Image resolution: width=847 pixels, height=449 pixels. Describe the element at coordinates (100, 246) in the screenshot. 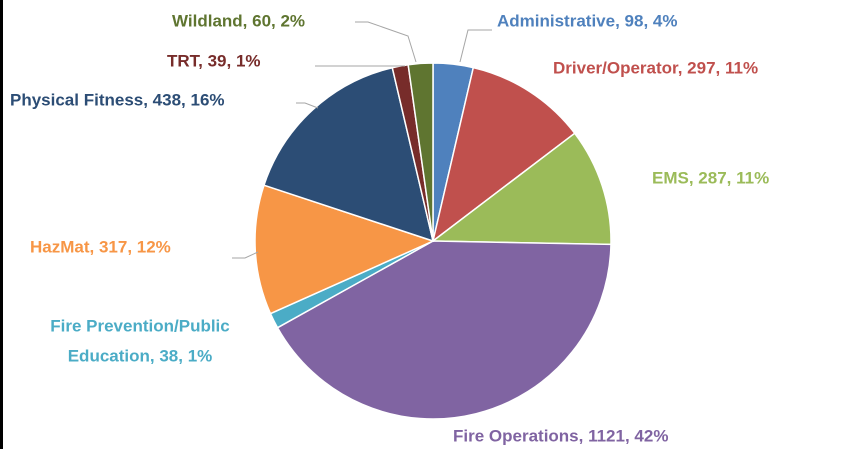

I see `data-label: HazMat, 317, 12%` at that location.